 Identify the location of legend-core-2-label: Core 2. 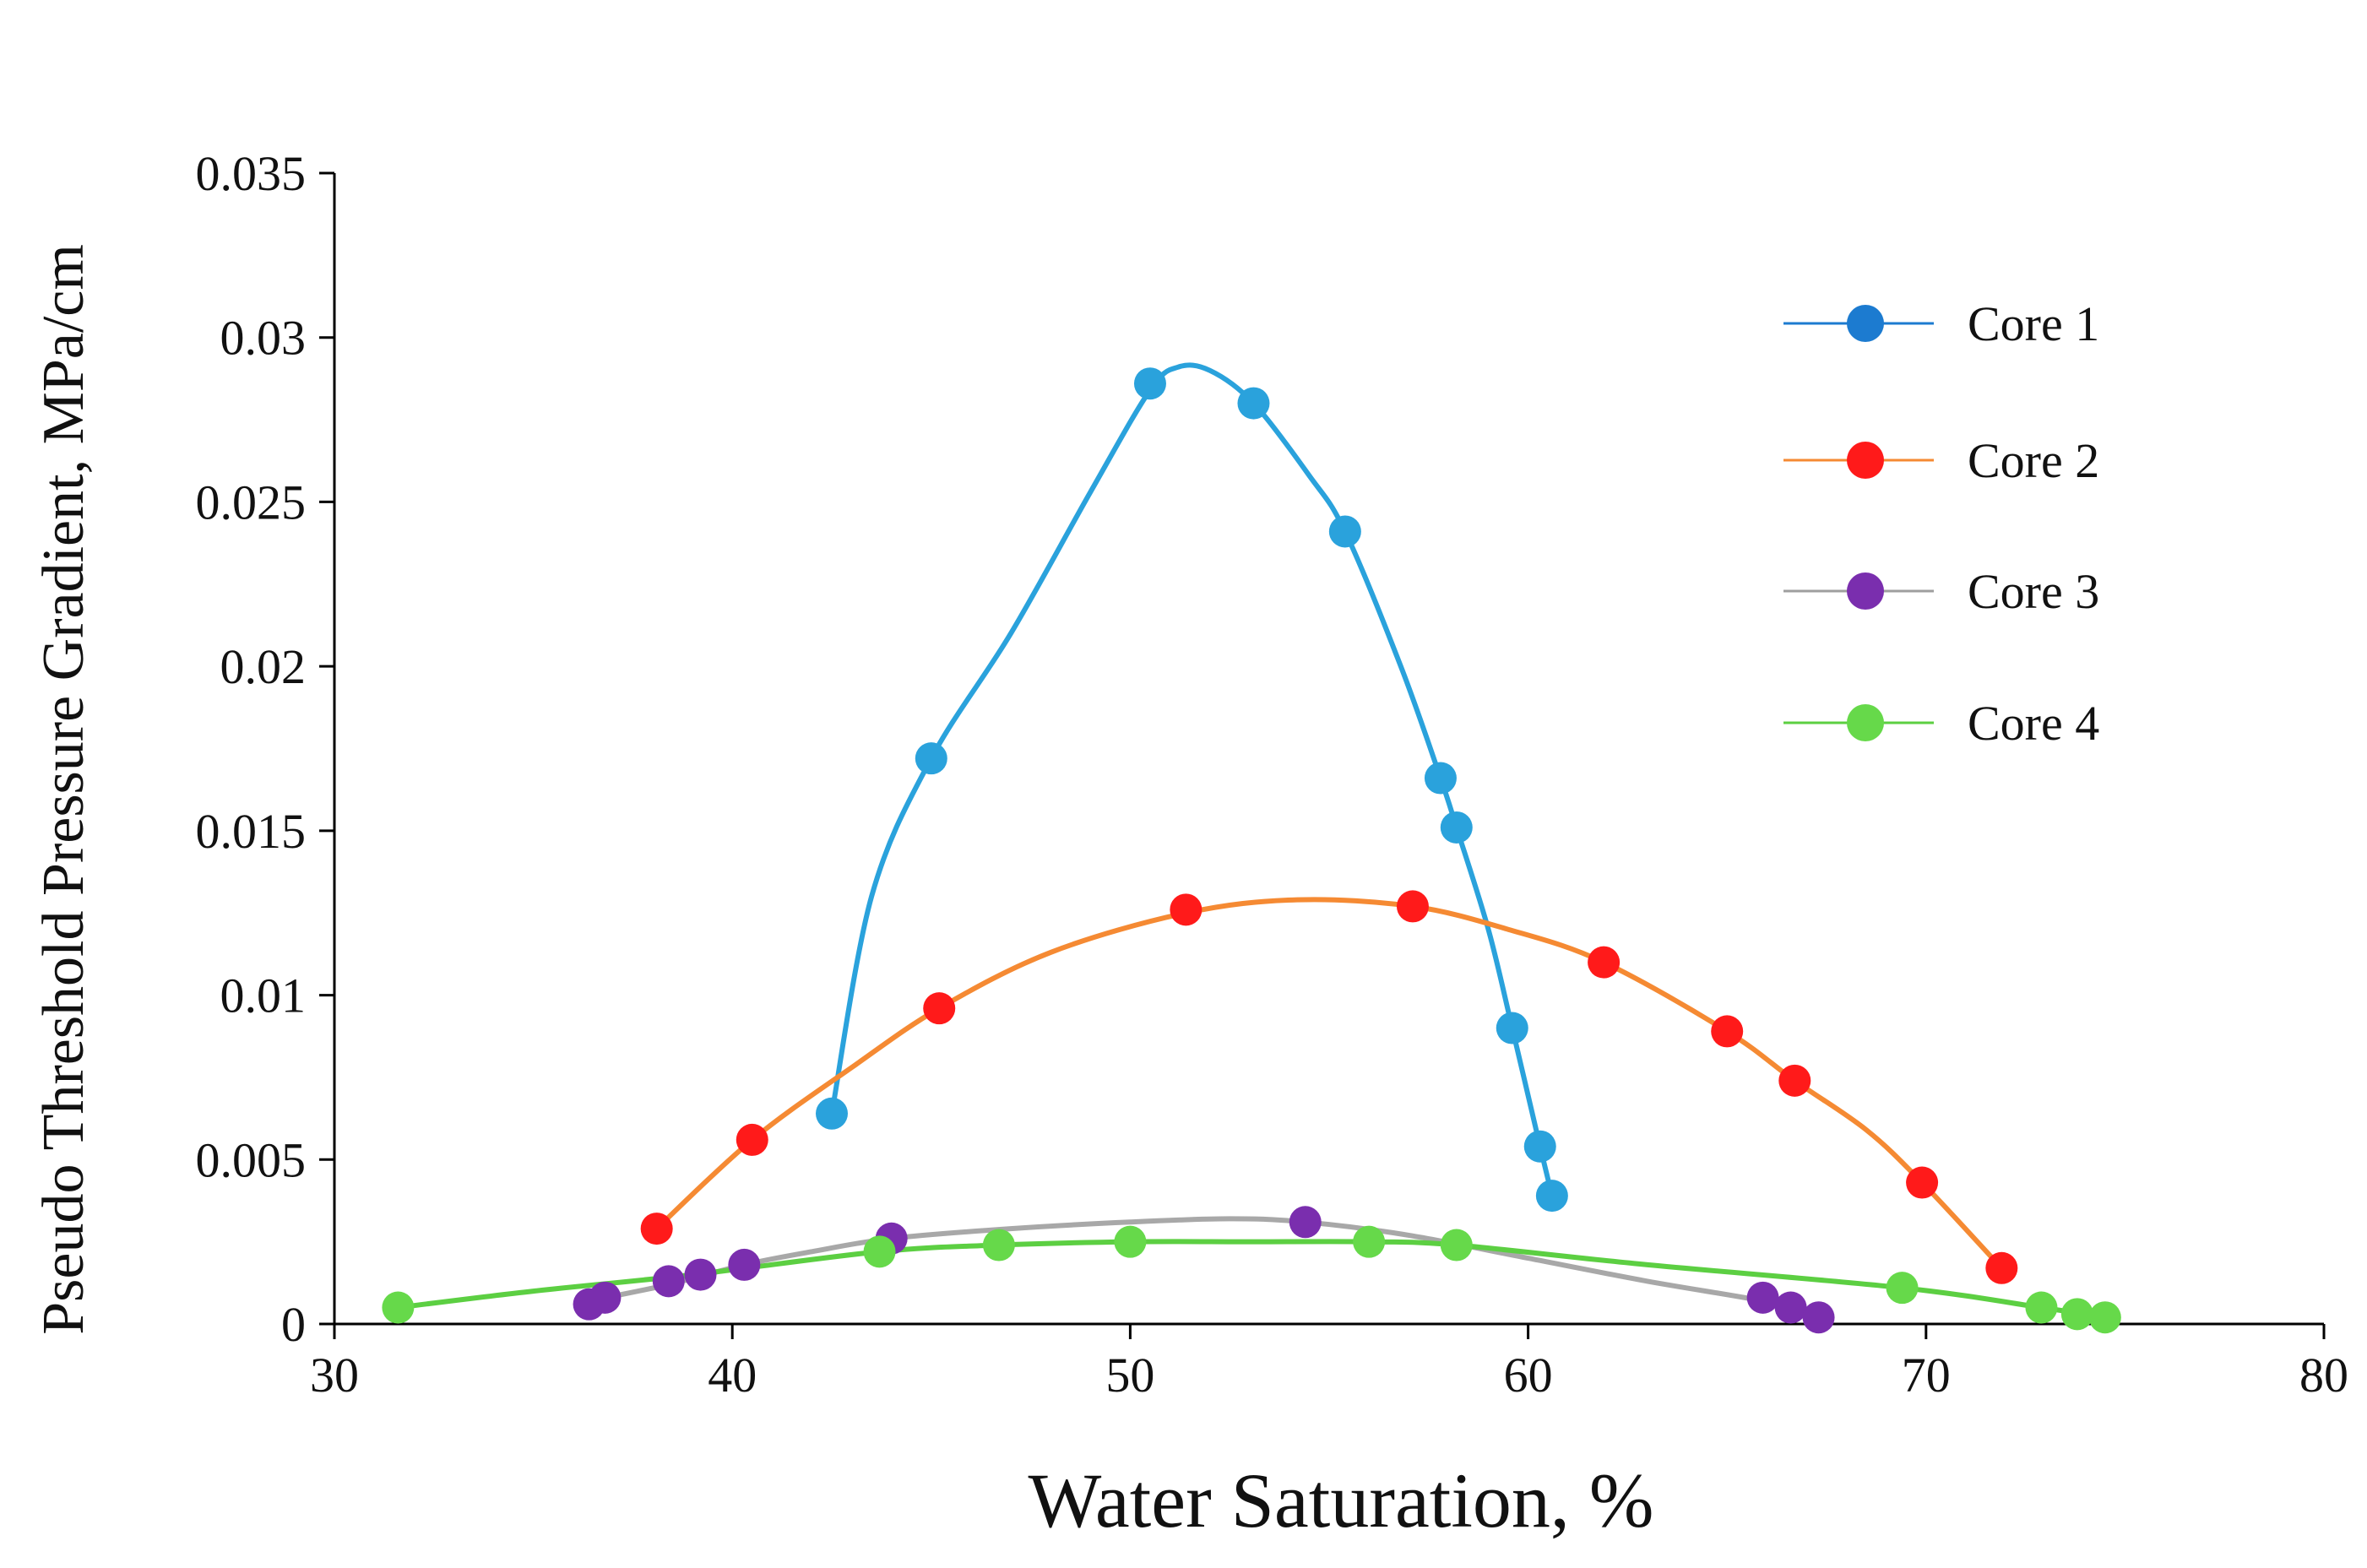
(2033, 461).